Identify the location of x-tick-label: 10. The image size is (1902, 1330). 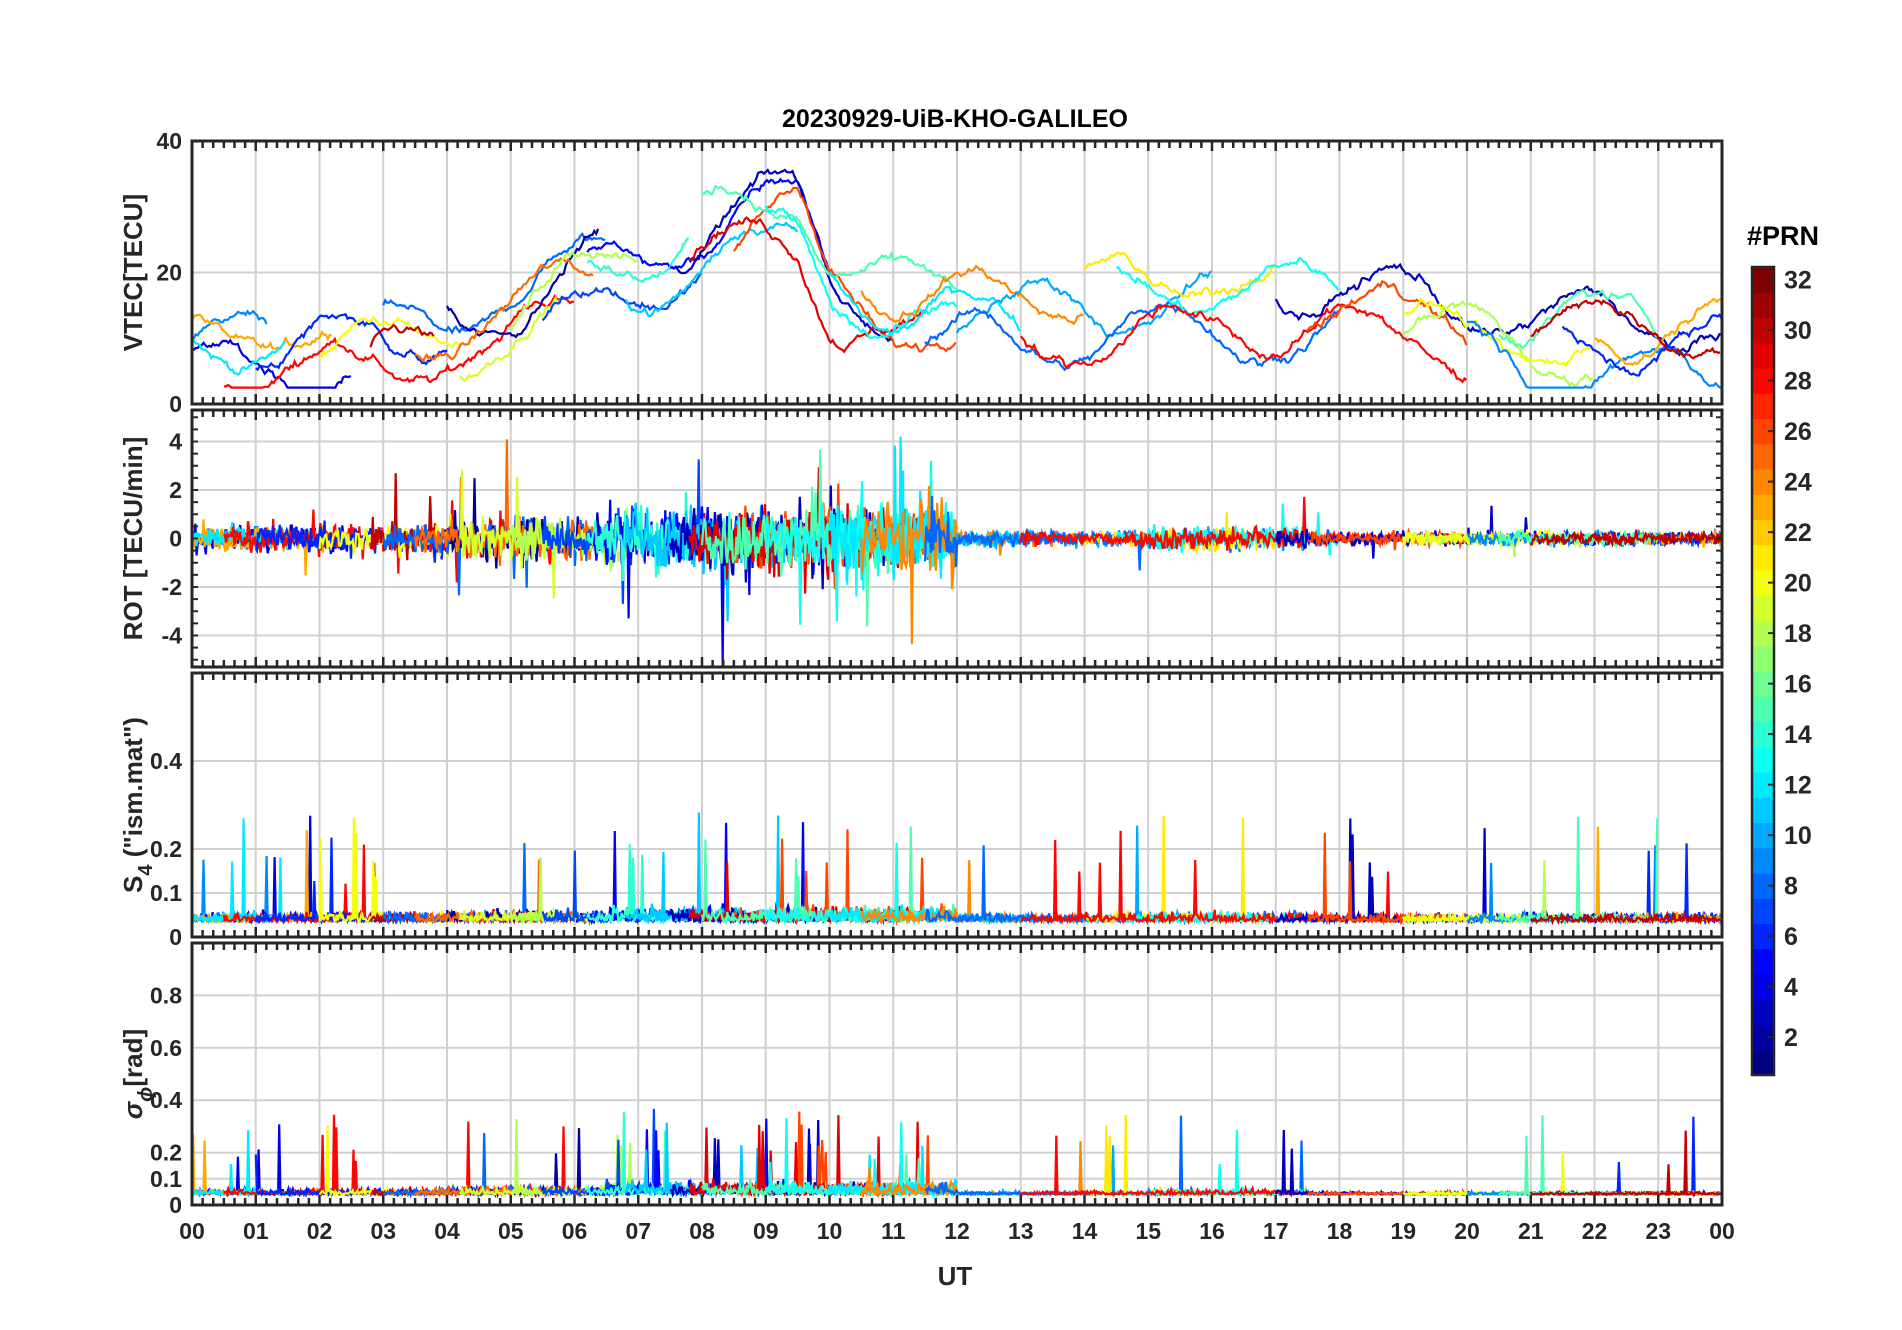
(830, 1231).